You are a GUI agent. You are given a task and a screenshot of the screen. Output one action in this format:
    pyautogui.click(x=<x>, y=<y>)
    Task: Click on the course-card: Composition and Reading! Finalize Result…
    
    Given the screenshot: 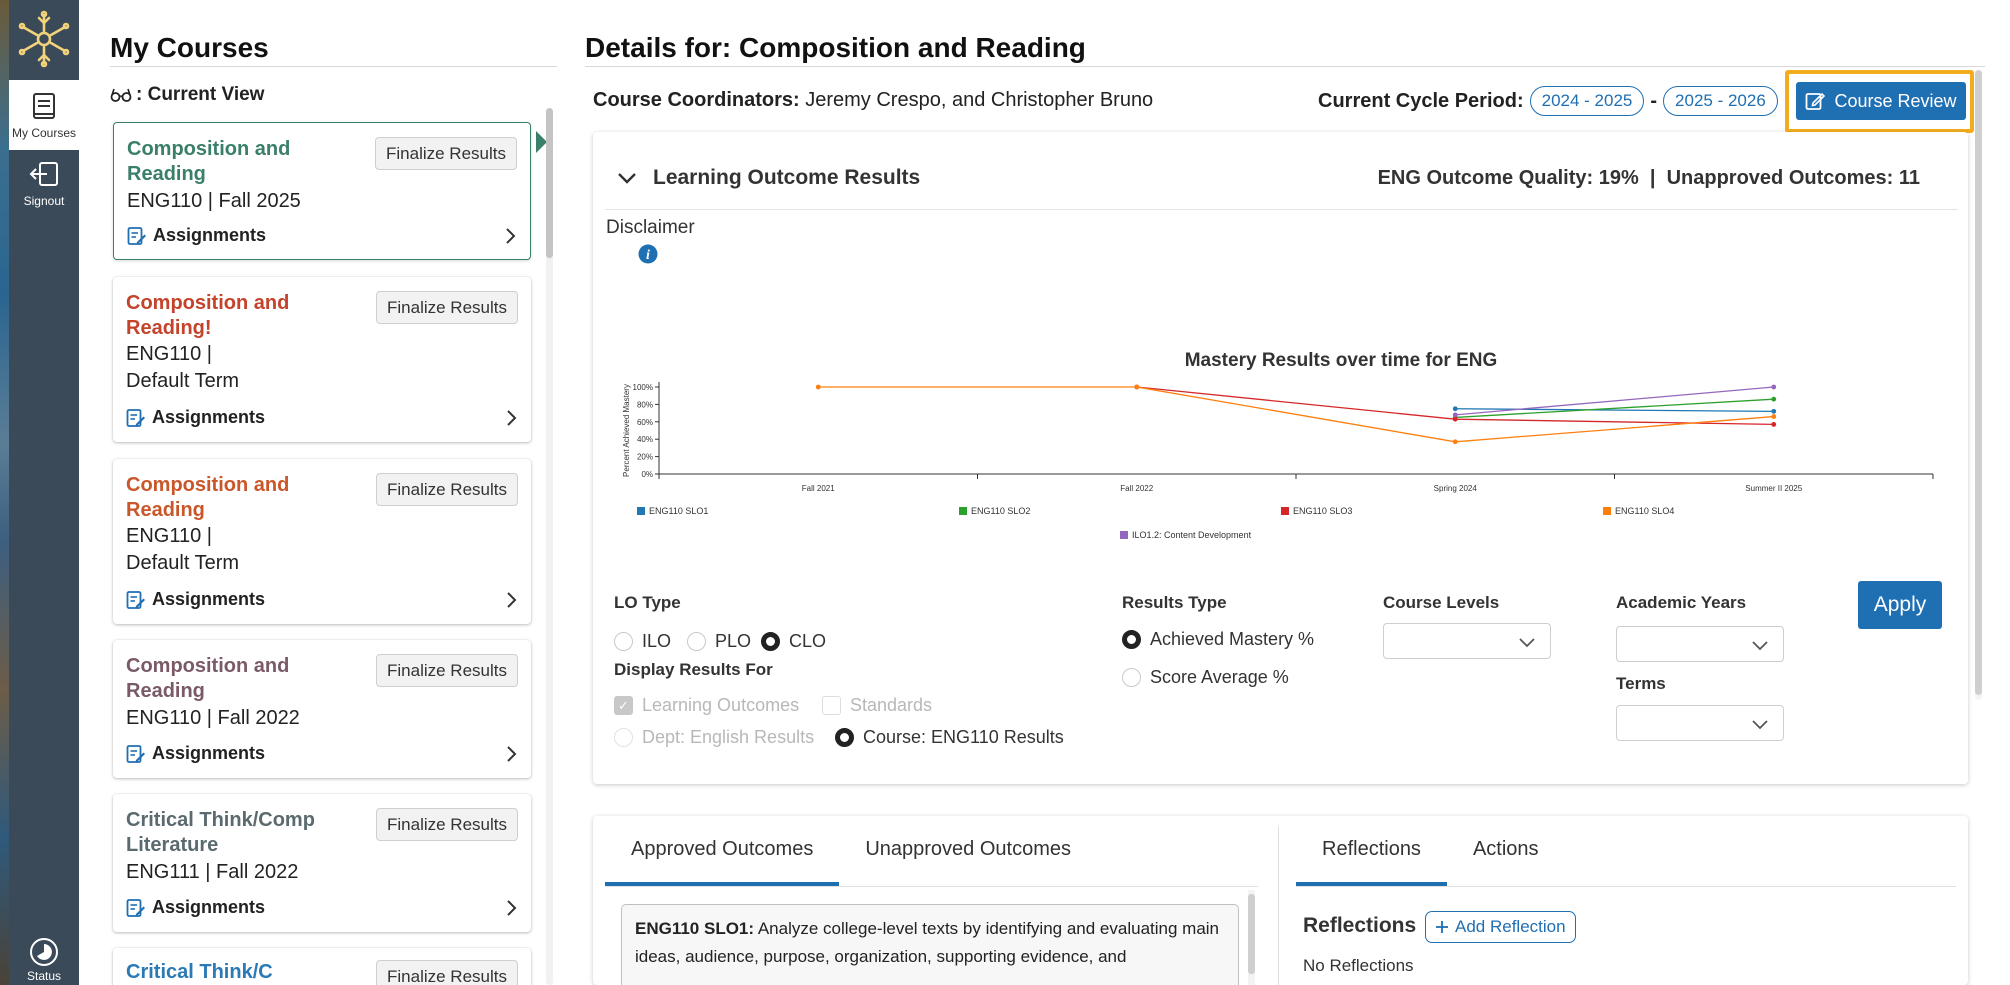 What is the action you would take?
    pyautogui.click(x=322, y=359)
    